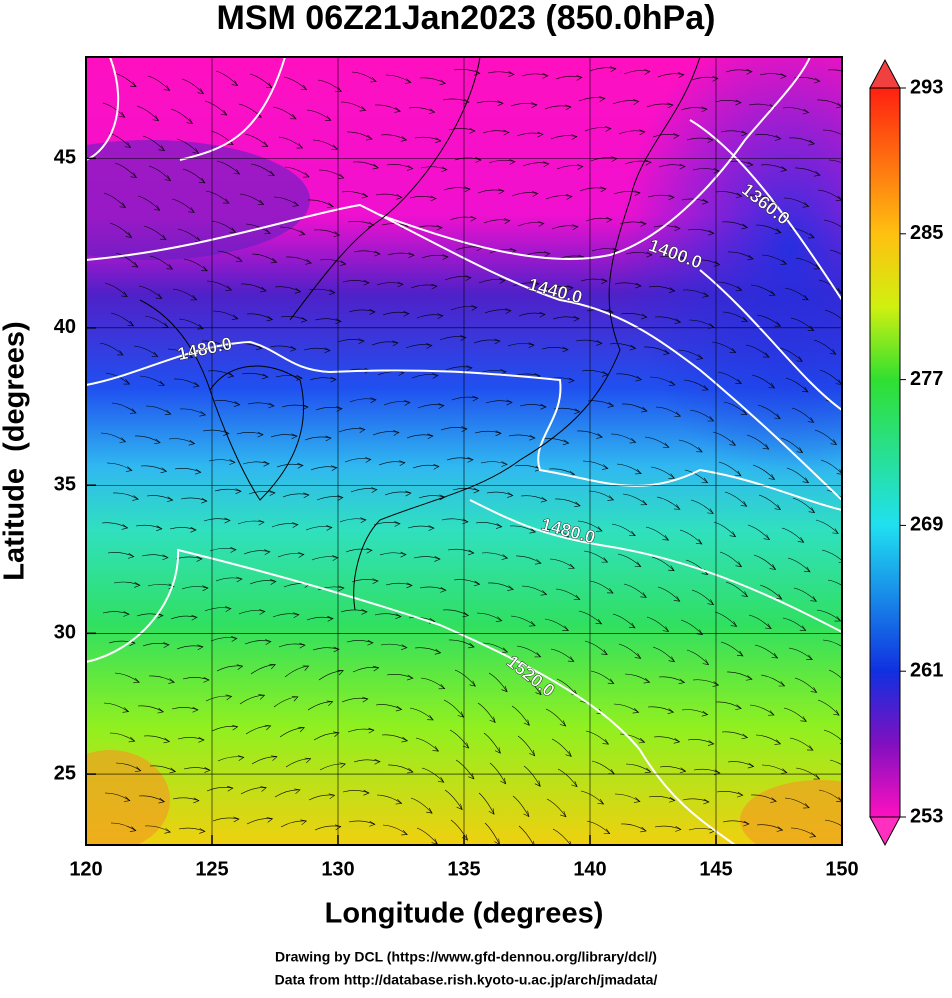  What do you see at coordinates (337, 869) in the screenshot?
I see `x-tick-label: 130` at bounding box center [337, 869].